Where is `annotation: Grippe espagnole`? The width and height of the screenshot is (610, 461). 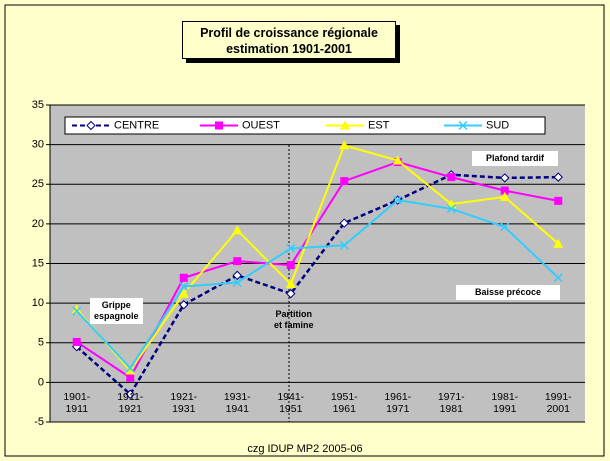 annotation: Grippe espagnole is located at coordinates (116, 311).